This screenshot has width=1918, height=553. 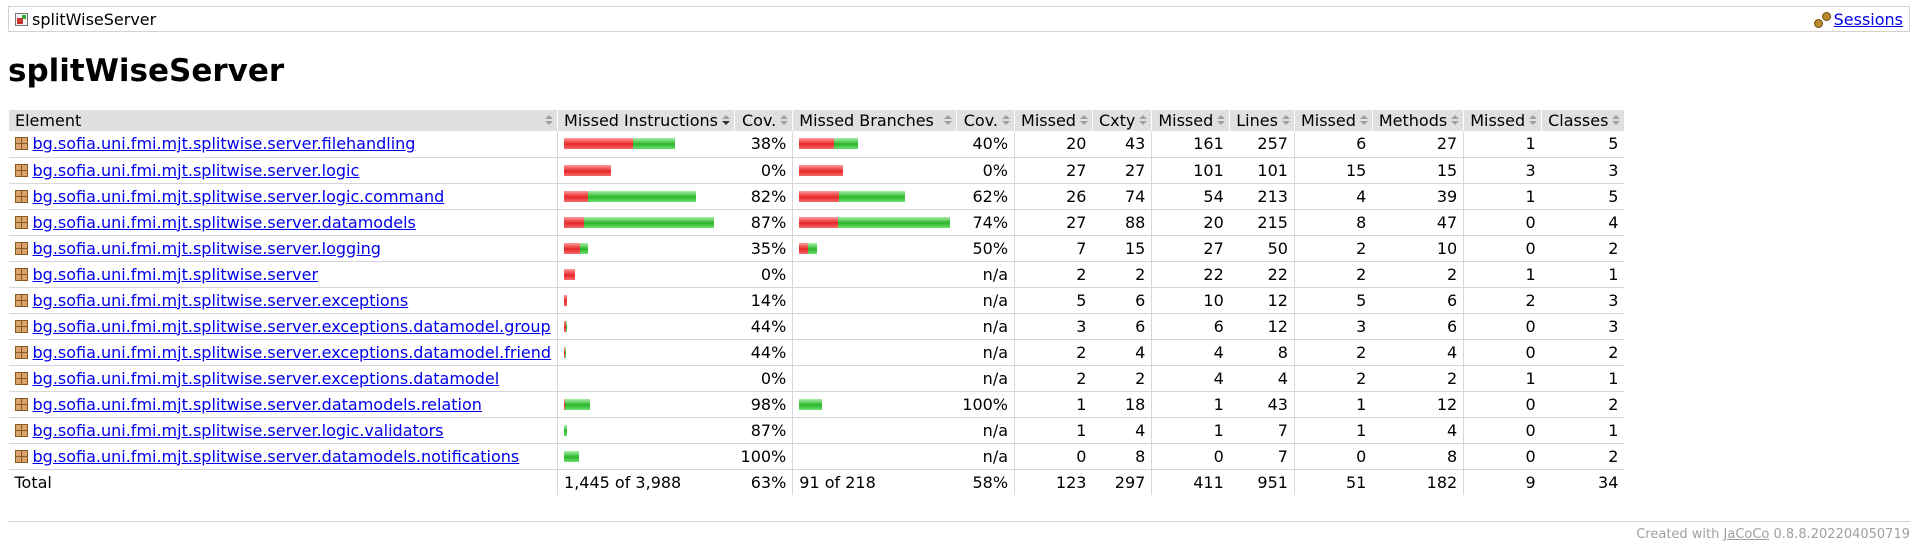 What do you see at coordinates (1121, 120) in the screenshot?
I see `header-cxty: Cxty` at bounding box center [1121, 120].